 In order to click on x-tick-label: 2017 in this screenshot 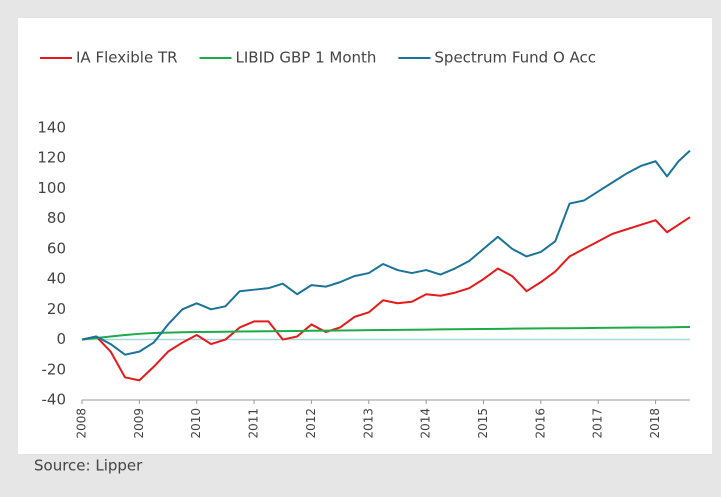, I will do `click(598, 423)`.